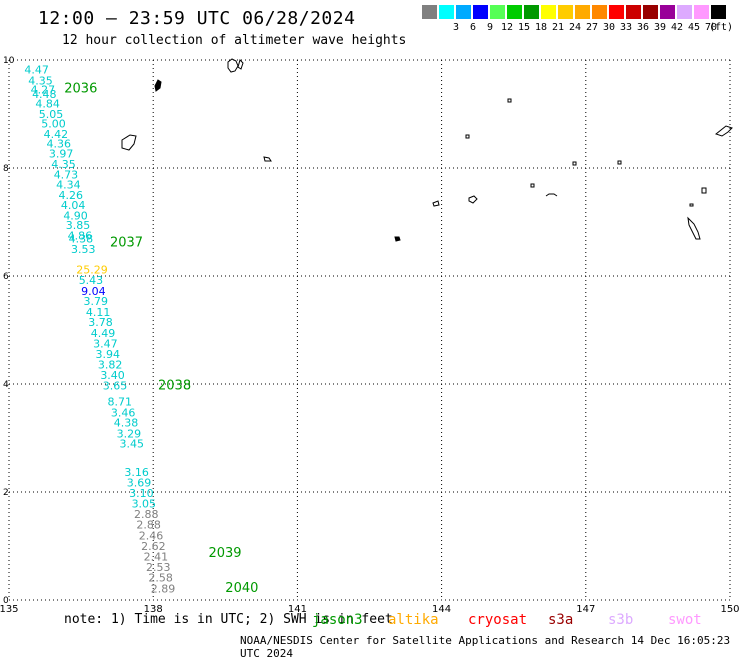 This screenshot has height=660, width=740. Describe the element at coordinates (241, 588) in the screenshot. I see `time-mark-label: 2040` at that location.